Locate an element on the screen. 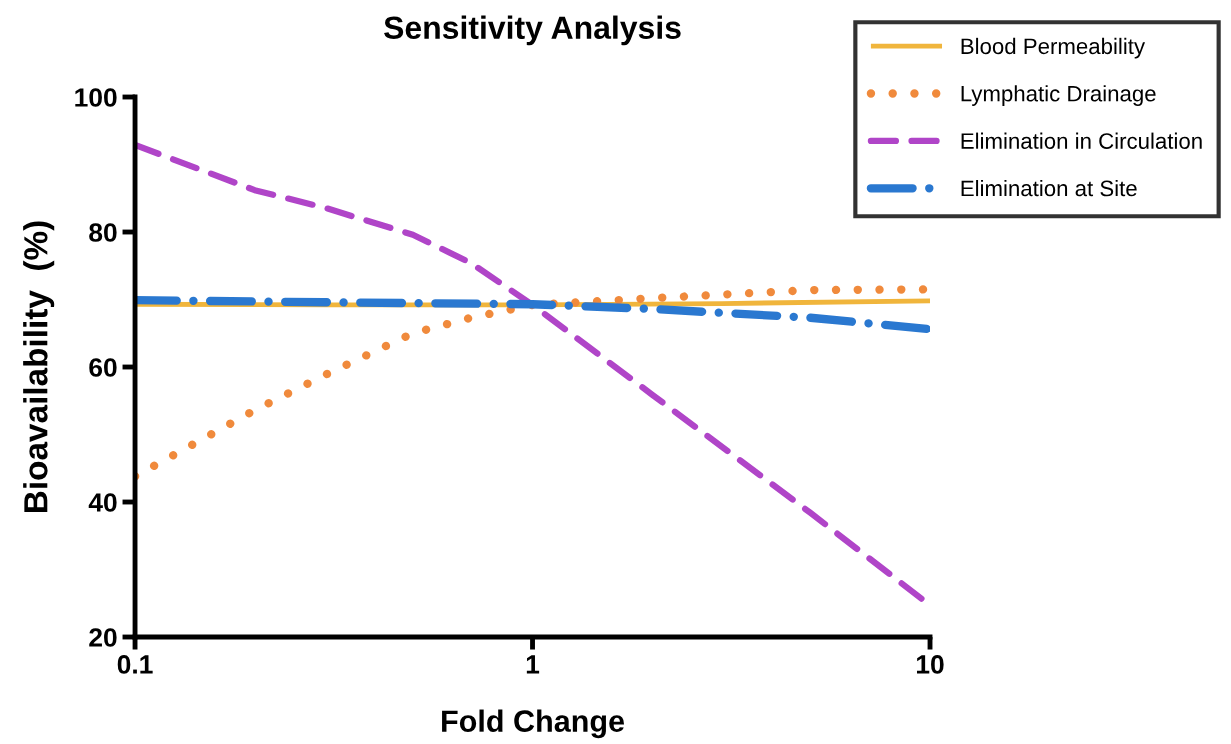 The height and width of the screenshot is (744, 1231). y-tick-label: 60 is located at coordinates (103, 367).